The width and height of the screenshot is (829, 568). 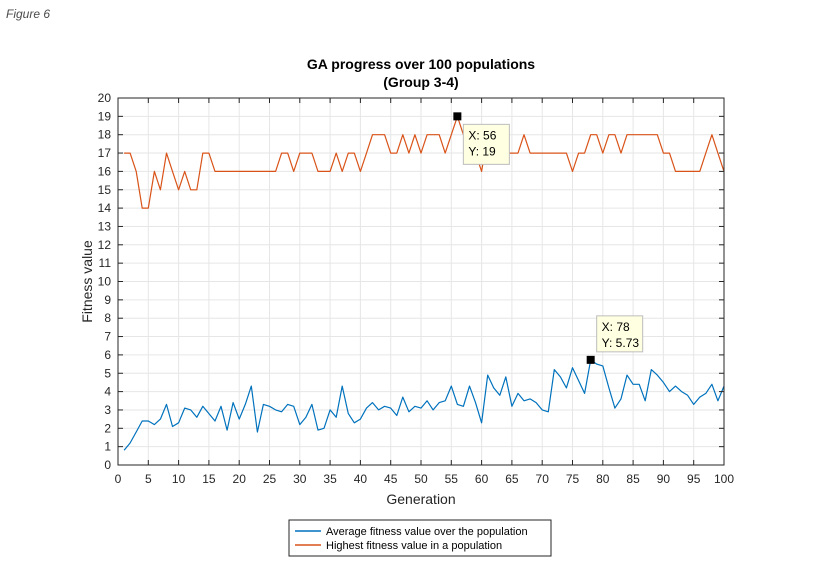 I want to click on x-tick-label: 10, so click(x=179, y=479).